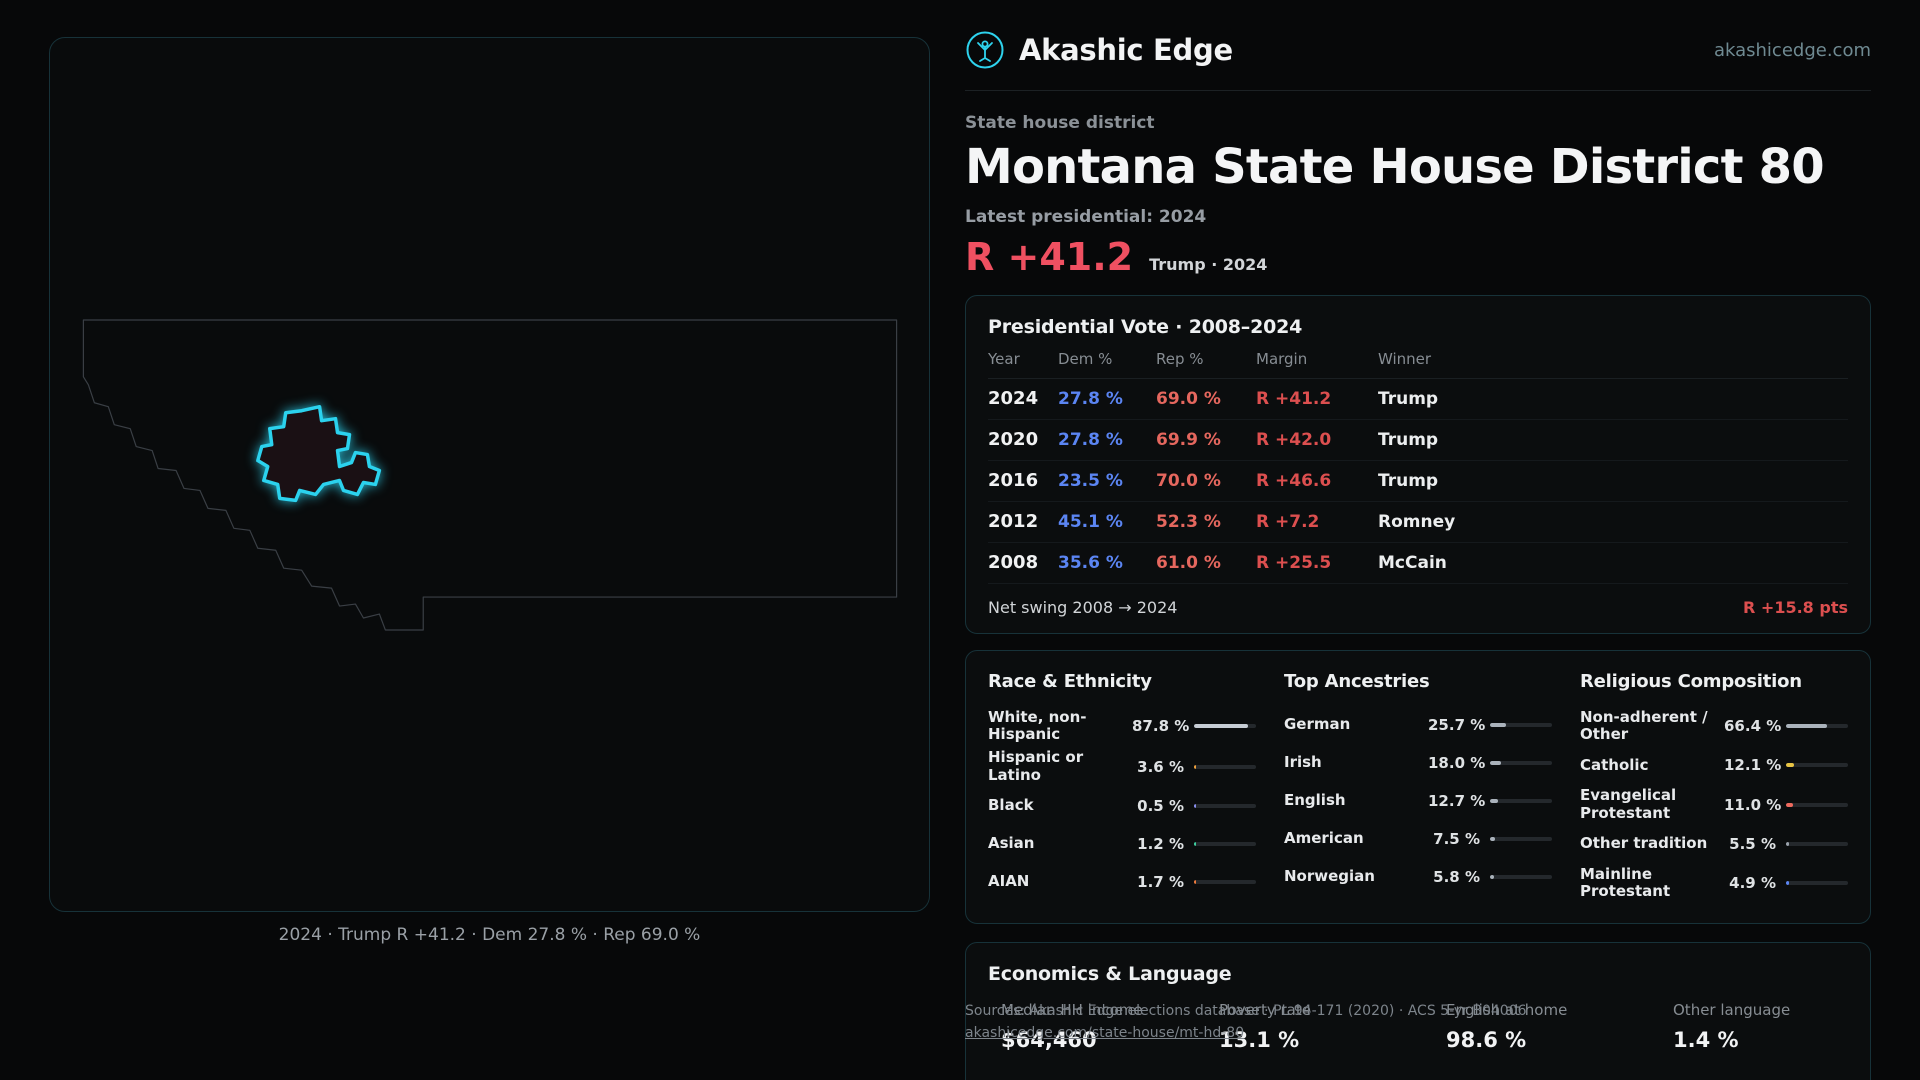 The height and width of the screenshot is (1080, 1920). Describe the element at coordinates (1011, 843) in the screenshot. I see `demo-label: Asian` at that location.